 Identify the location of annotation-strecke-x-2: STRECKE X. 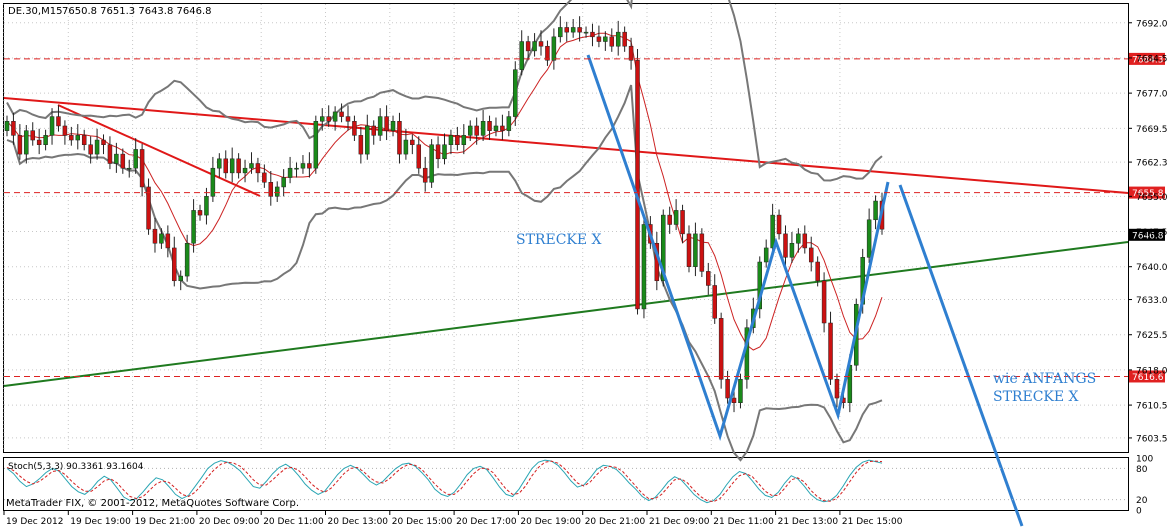
(1036, 397).